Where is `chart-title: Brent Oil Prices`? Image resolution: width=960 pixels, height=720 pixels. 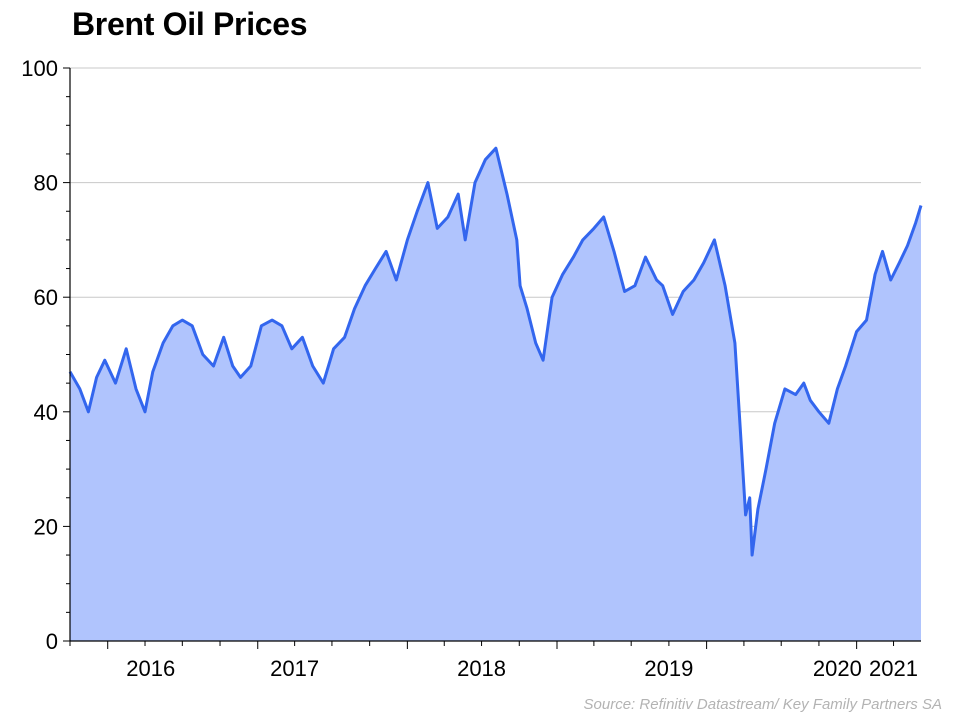
chart-title: Brent Oil Prices is located at coordinates (190, 24).